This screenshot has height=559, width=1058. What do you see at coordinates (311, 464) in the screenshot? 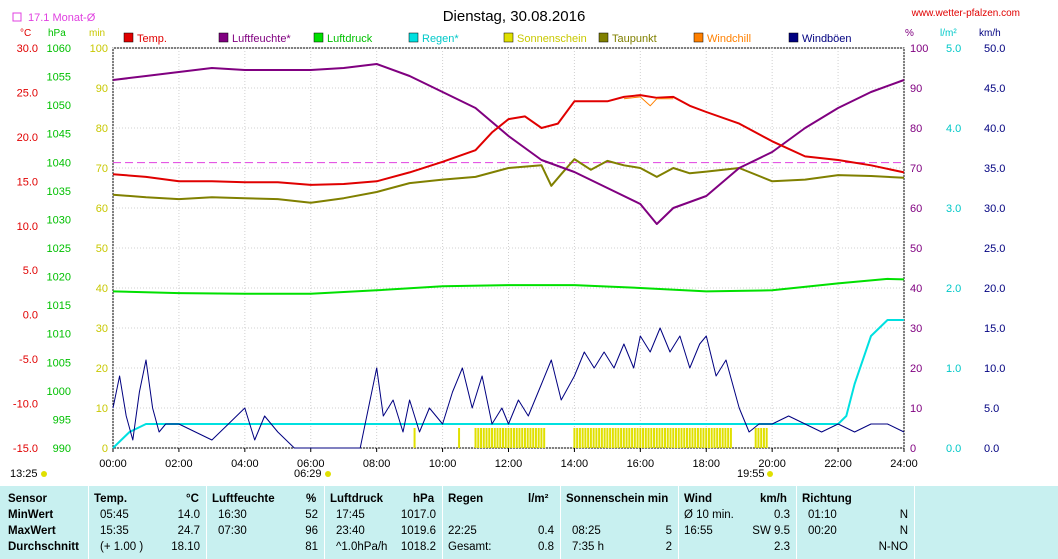
I see `x-tick-label: 06:00` at bounding box center [311, 464].